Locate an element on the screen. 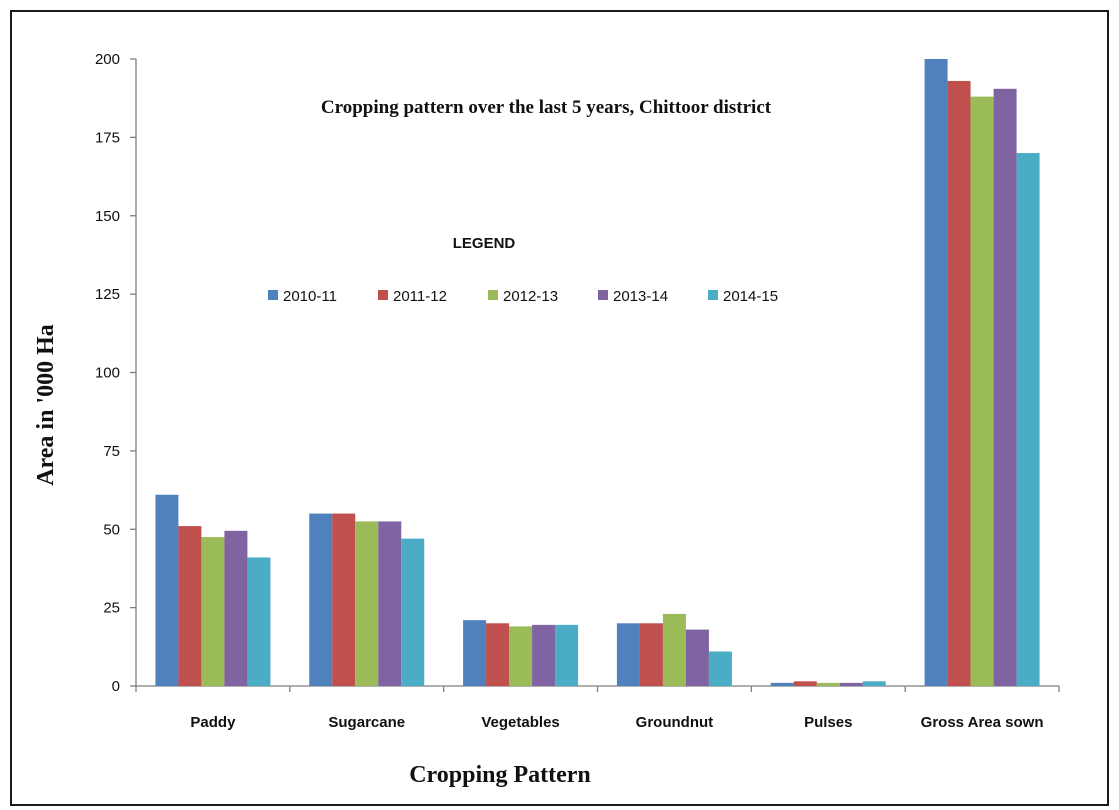 This screenshot has width=1119, height=810. legend: 2010-11 2011-12 2012-13 2013-14 2014-15 is located at coordinates (523, 296).